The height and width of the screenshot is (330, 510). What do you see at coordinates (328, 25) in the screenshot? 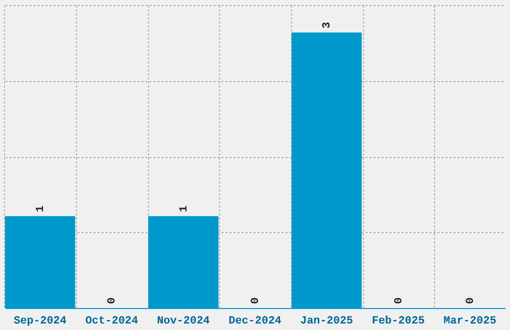
I see `data-label: 3` at bounding box center [328, 25].